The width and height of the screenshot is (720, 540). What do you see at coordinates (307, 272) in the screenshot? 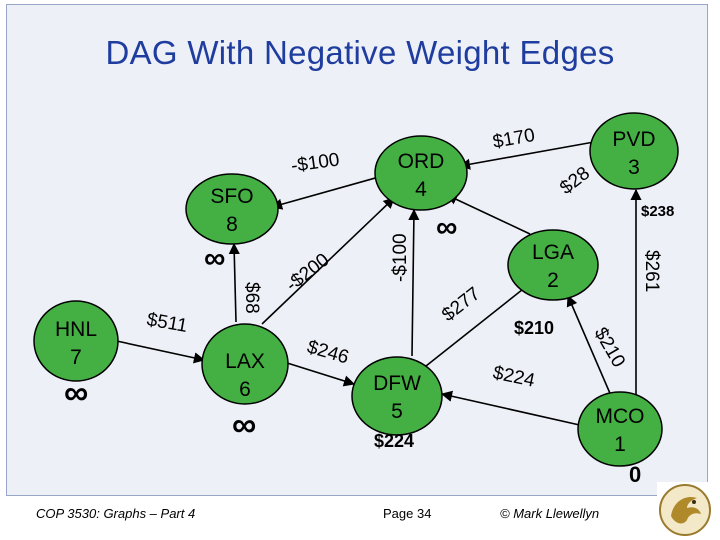
I see `edge-label-lax-ord: -$200` at bounding box center [307, 272].